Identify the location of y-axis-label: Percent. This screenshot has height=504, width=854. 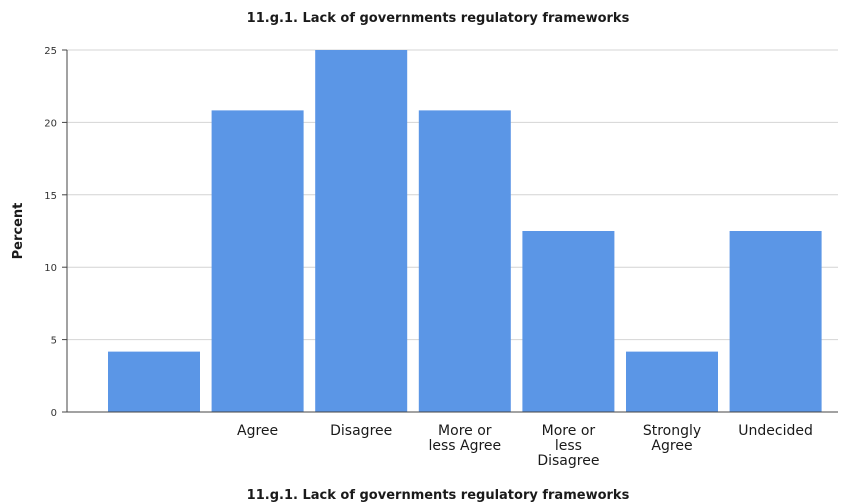
(18, 231).